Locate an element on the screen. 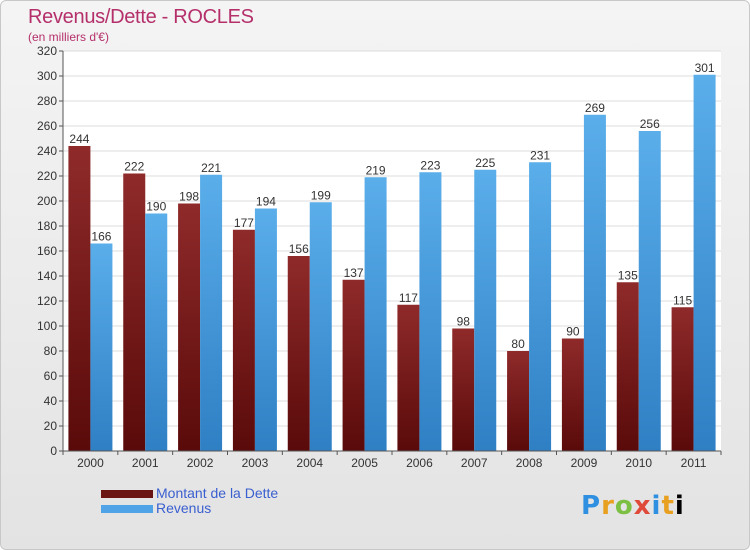 The height and width of the screenshot is (550, 750). legend-label-revenus: Revenus is located at coordinates (184, 508).